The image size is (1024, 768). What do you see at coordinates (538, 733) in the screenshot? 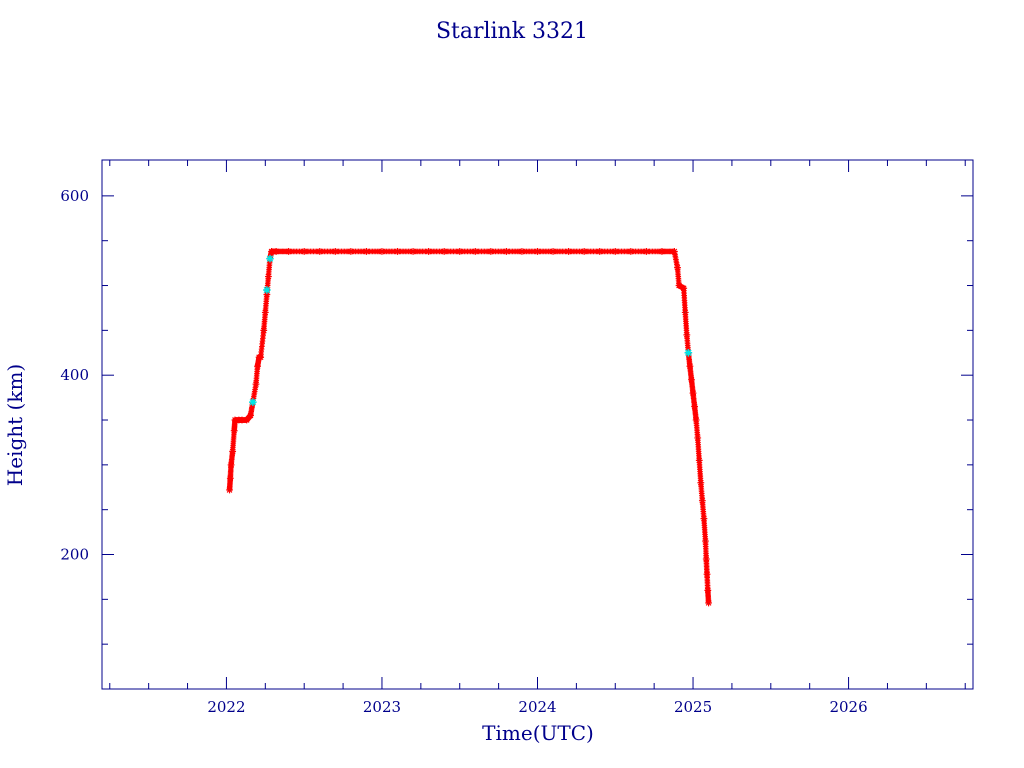
I see `x-axis-label: Time(UTC)` at bounding box center [538, 733].